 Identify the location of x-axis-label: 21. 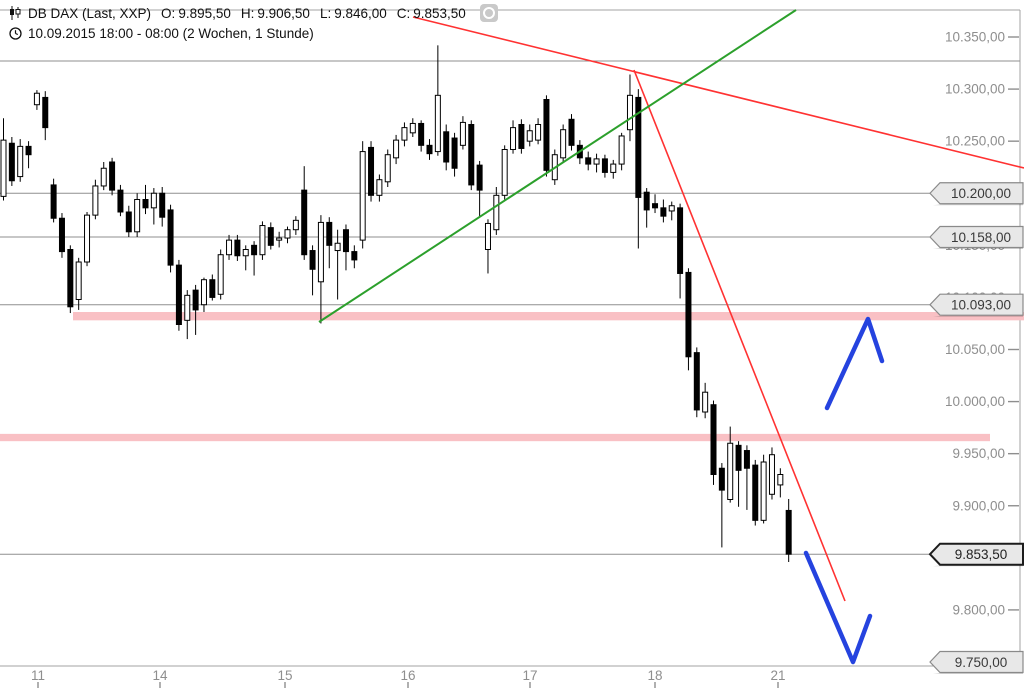
(777, 675).